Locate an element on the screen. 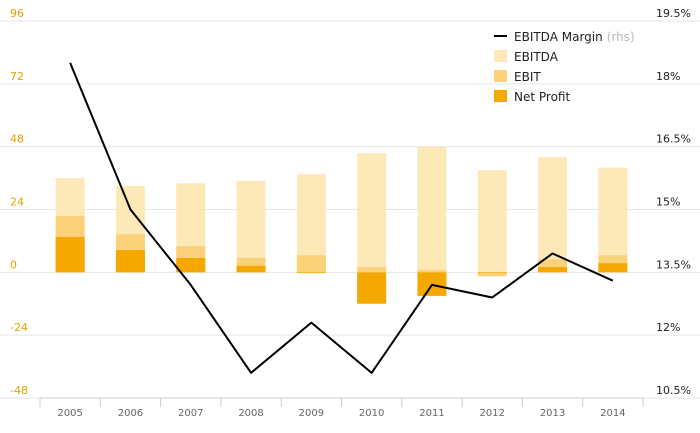 The height and width of the screenshot is (433, 700). legend-label: Net Profit is located at coordinates (542, 97).